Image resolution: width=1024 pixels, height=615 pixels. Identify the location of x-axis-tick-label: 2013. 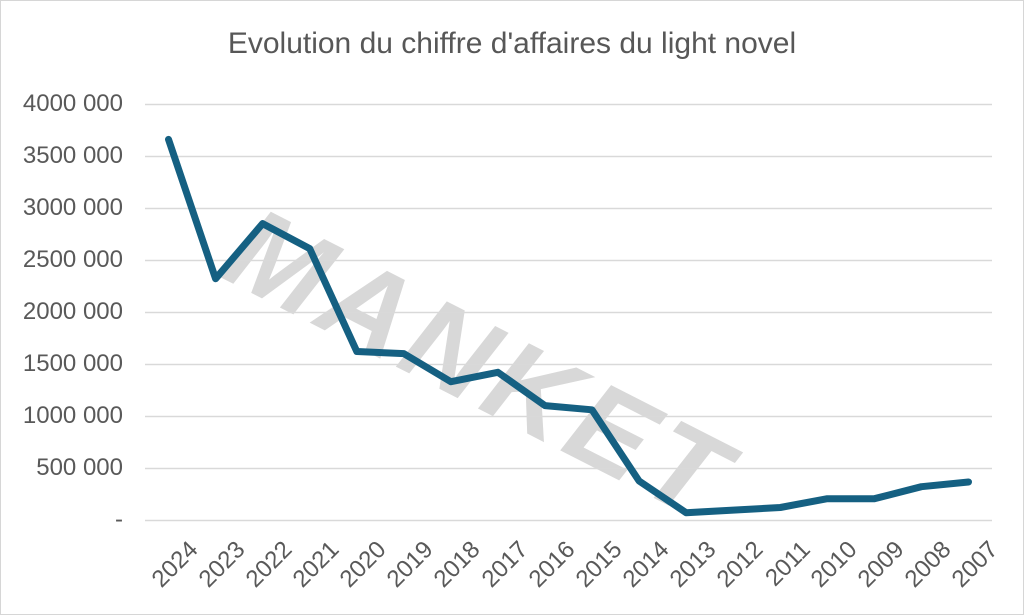
(693, 564).